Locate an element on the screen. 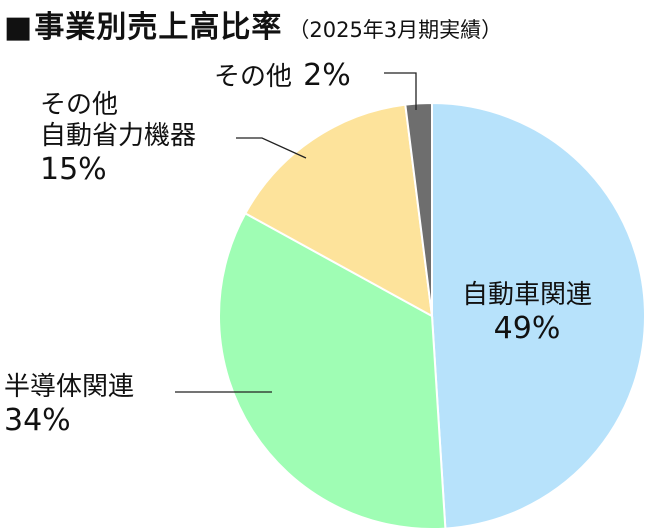 This screenshot has width=646, height=530. slice-percent: 34% is located at coordinates (37, 421).